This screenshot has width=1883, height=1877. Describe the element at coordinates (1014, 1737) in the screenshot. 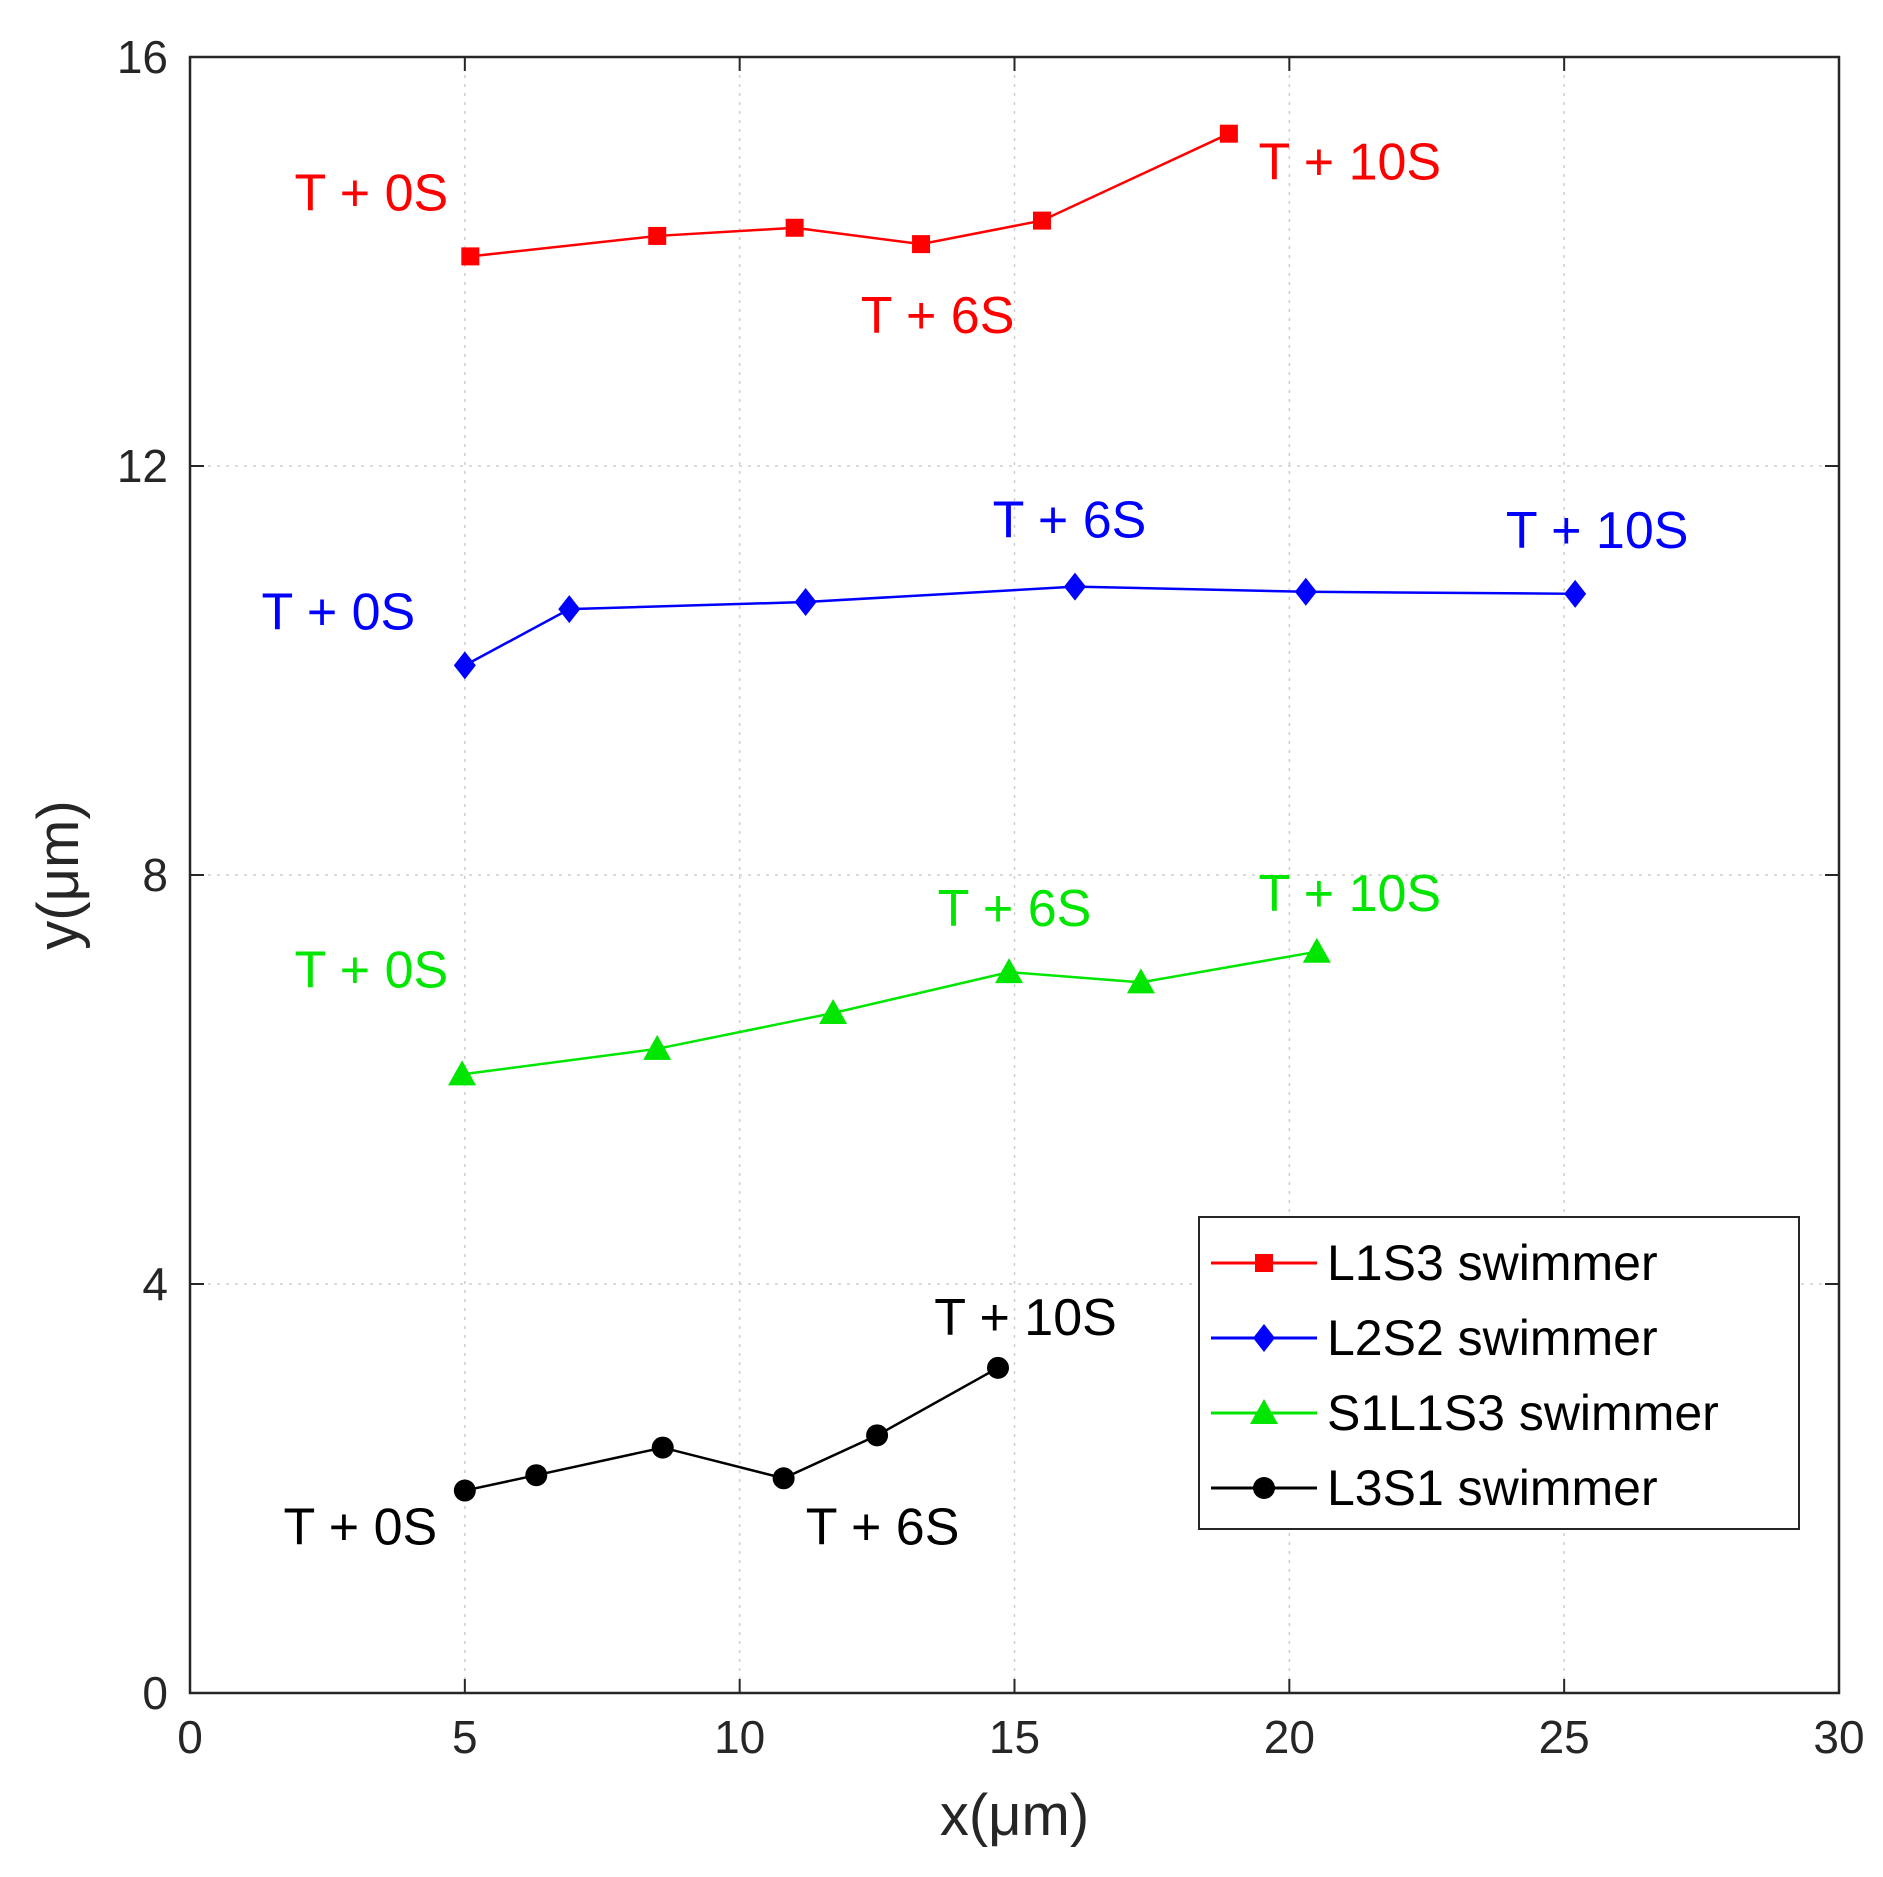

I see `x-tick-label: 15` at that location.